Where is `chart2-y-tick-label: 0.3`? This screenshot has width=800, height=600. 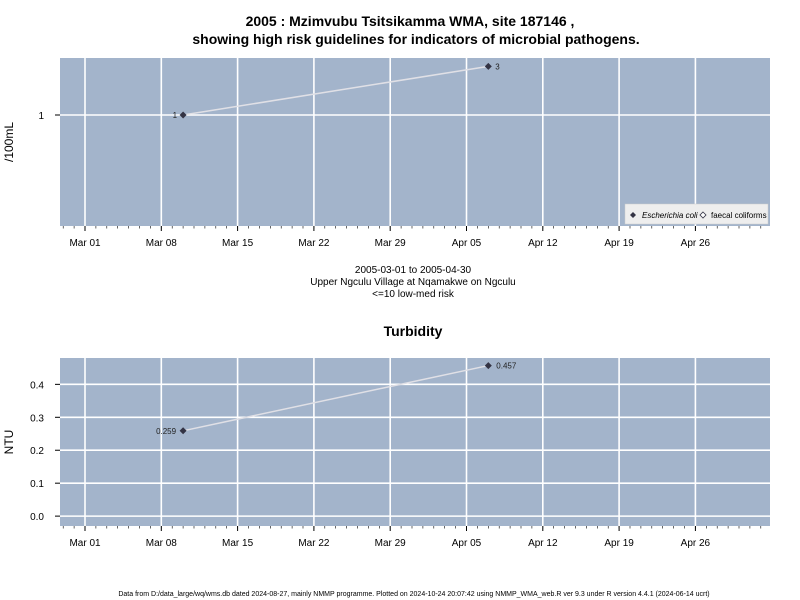
chart2-y-tick-label: 0.3 is located at coordinates (37, 418).